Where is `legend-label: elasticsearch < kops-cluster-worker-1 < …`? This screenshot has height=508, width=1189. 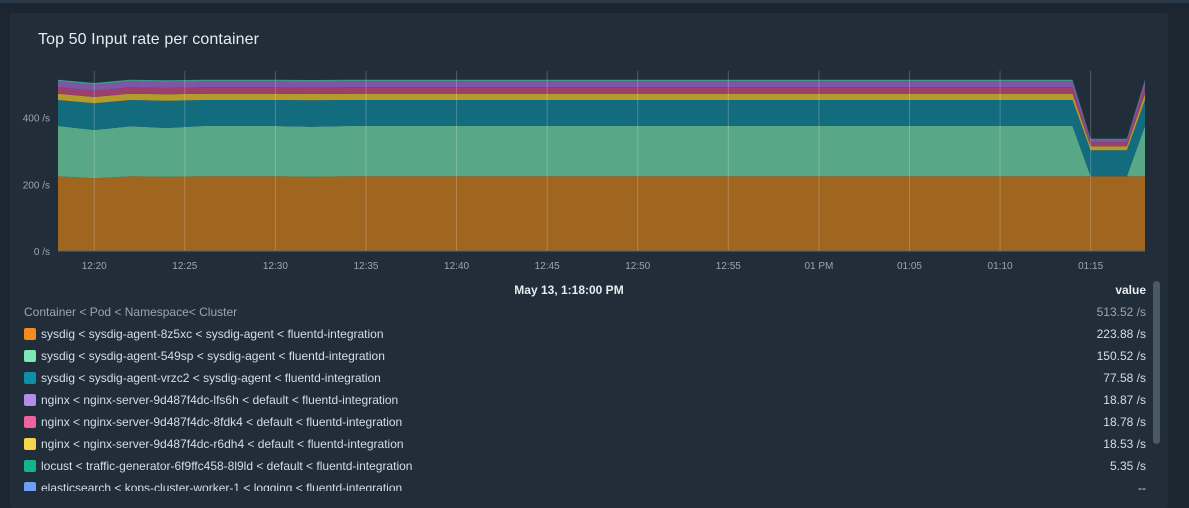 legend-label: elasticsearch < kops-cluster-worker-1 < … is located at coordinates (222, 486).